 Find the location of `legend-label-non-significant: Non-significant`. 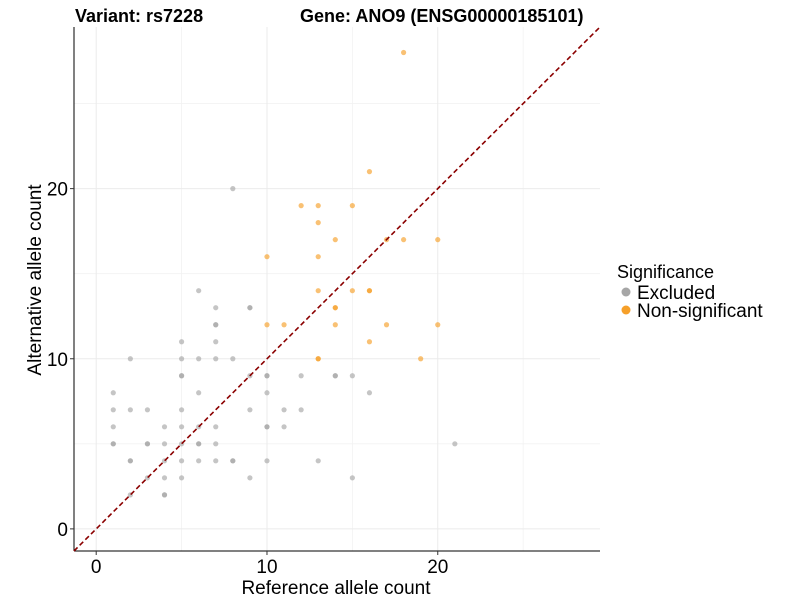

legend-label-non-significant: Non-significant is located at coordinates (700, 311).